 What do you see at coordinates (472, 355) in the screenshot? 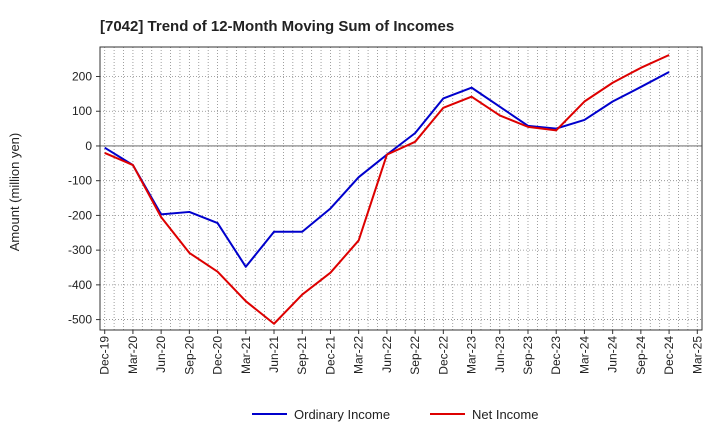
I see `x-tick-label: Mar-23` at bounding box center [472, 355].